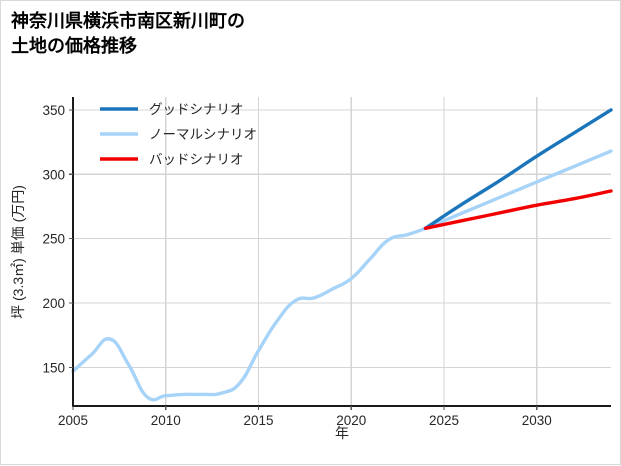  What do you see at coordinates (537, 420) in the screenshot?
I see `x-tick-label: 2030` at bounding box center [537, 420].